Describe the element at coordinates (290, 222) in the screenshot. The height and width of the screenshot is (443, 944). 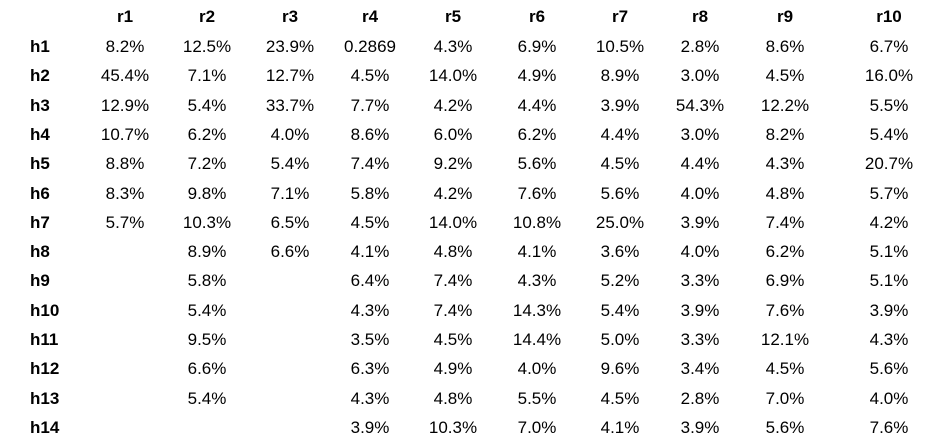
I see `table-cell: 6.5%` at that location.